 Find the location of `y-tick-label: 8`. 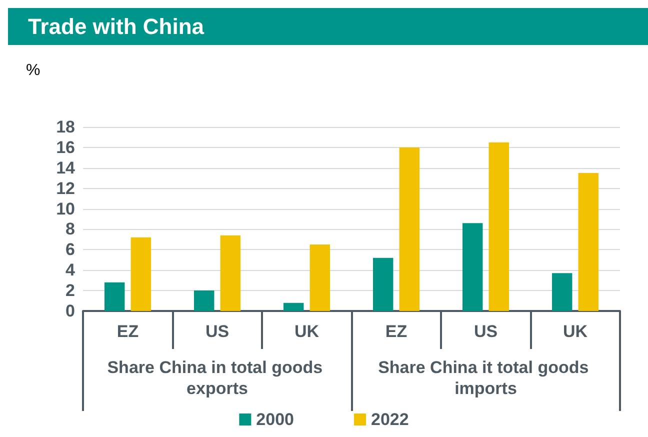

y-tick-label: 8 is located at coordinates (70, 229).